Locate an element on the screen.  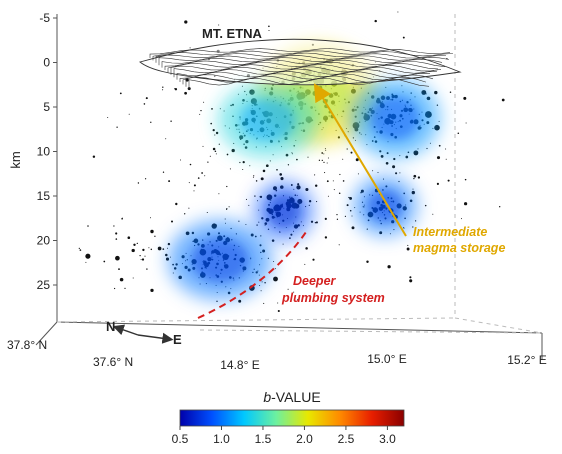
annotation-deeper-plumbing-line1: Deeper is located at coordinates (315, 281).